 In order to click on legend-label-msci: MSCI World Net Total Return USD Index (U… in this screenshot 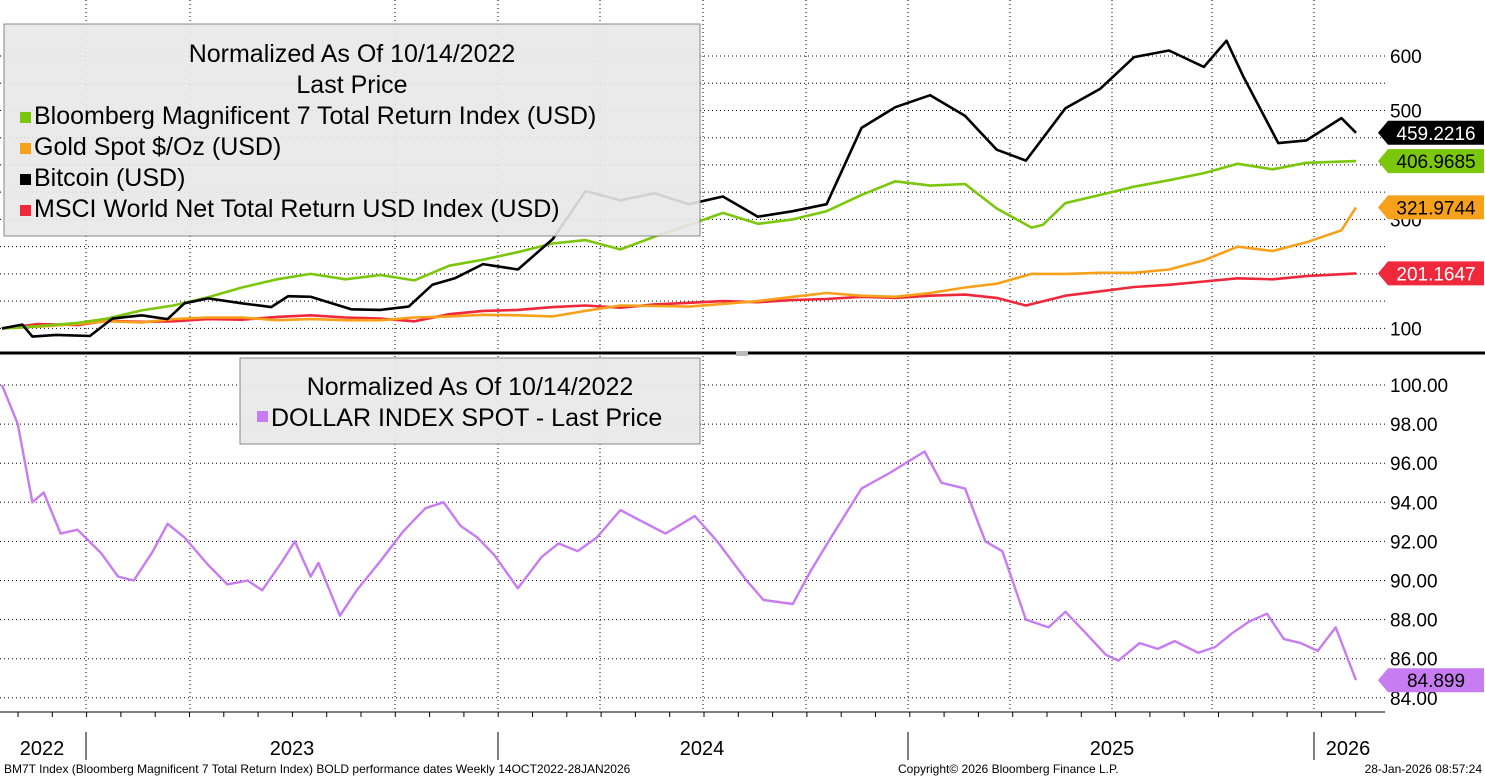, I will do `click(297, 209)`.